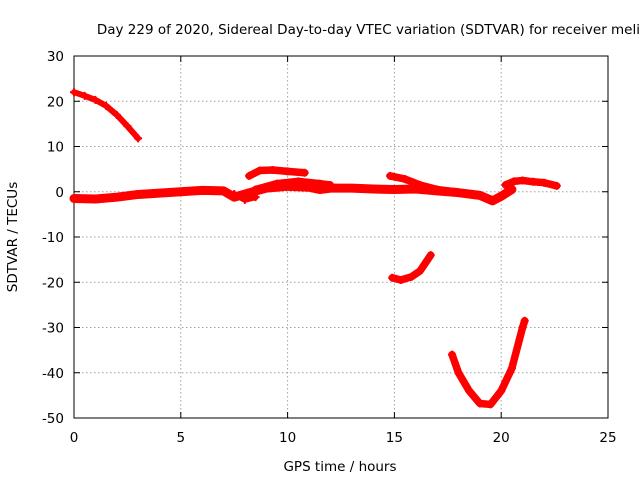 The height and width of the screenshot is (480, 640). What do you see at coordinates (55, 57) in the screenshot?
I see `y-tick-label: 30` at bounding box center [55, 57].